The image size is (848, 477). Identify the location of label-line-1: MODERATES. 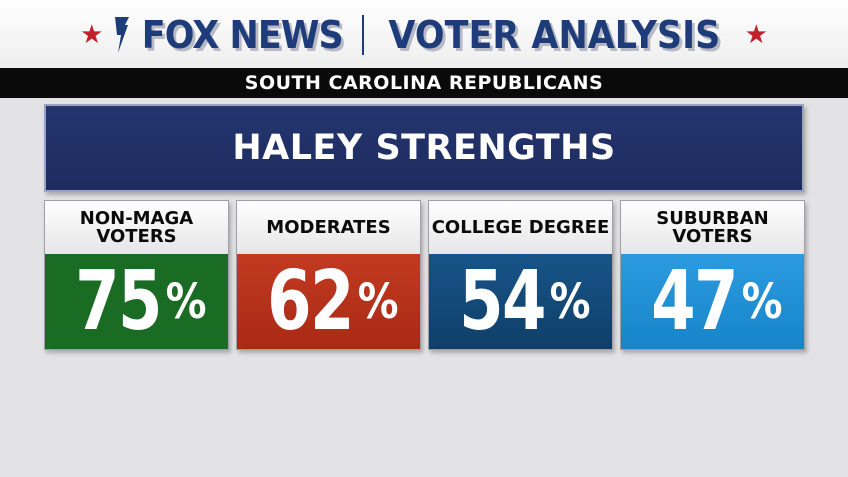
(328, 227).